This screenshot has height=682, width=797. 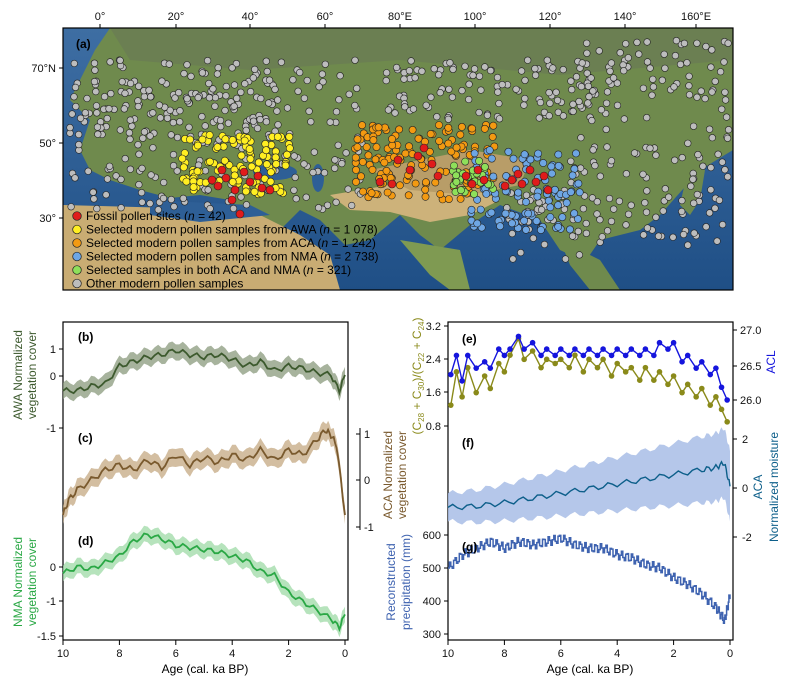 What do you see at coordinates (47, 219) in the screenshot?
I see `lat-tick-label: 30°` at bounding box center [47, 219].